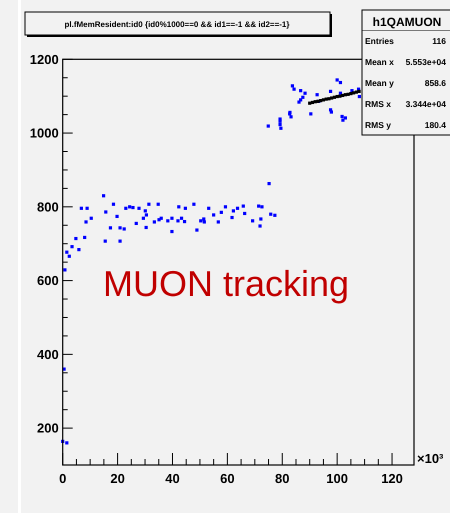  I want to click on x-tick-label: 40, so click(172, 478).